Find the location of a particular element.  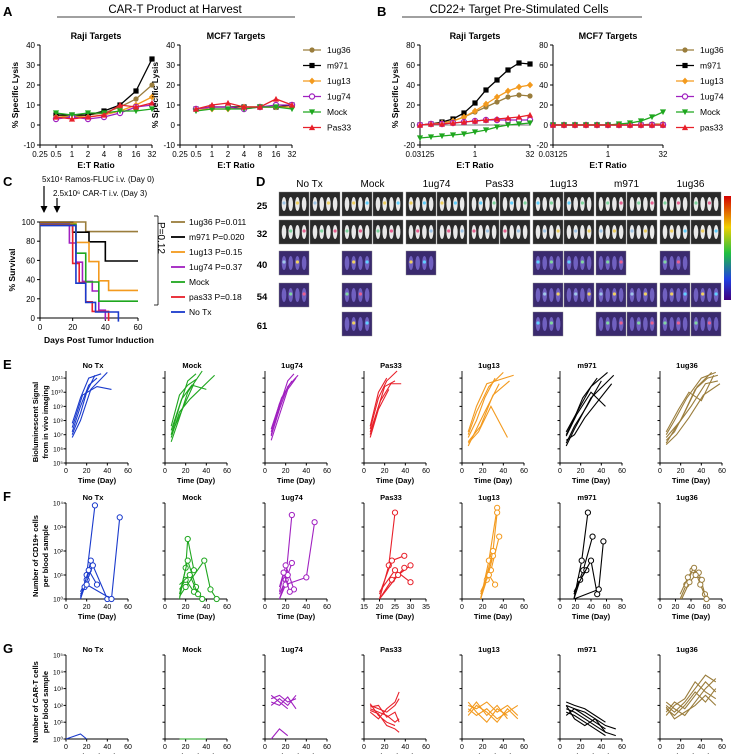

y-tick-label: 60 is located at coordinates (30, 260).